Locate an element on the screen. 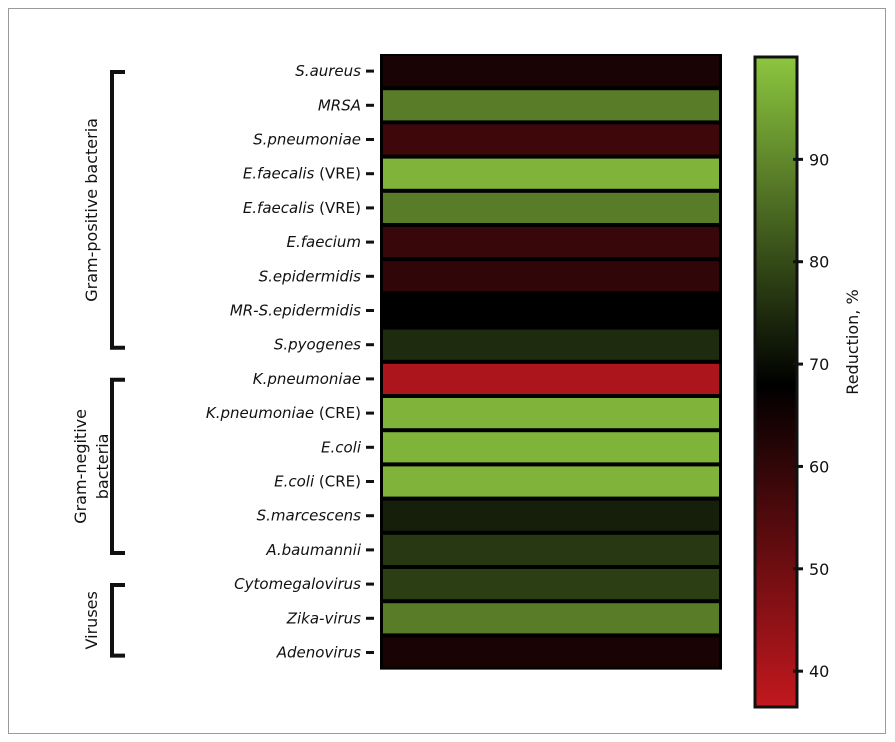 Image resolution: width=895 pixels, height=742 pixels. row-label: S.marcescens is located at coordinates (309, 516).